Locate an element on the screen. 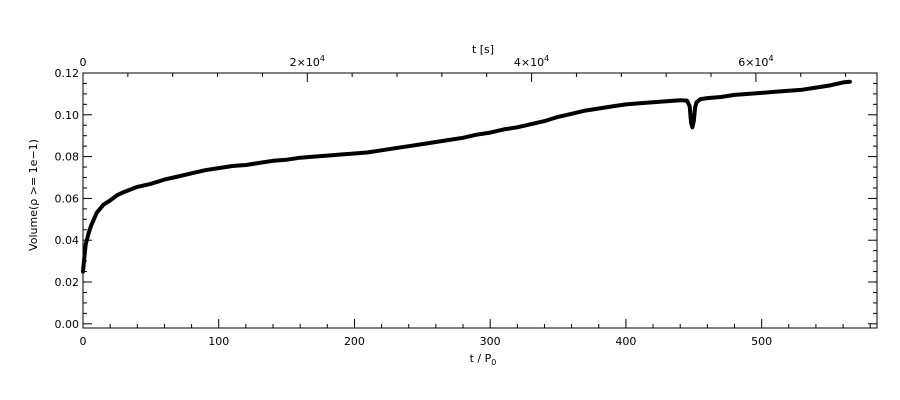 This screenshot has width=900, height=400. y-tick-label: 0.04 is located at coordinates (67, 240).